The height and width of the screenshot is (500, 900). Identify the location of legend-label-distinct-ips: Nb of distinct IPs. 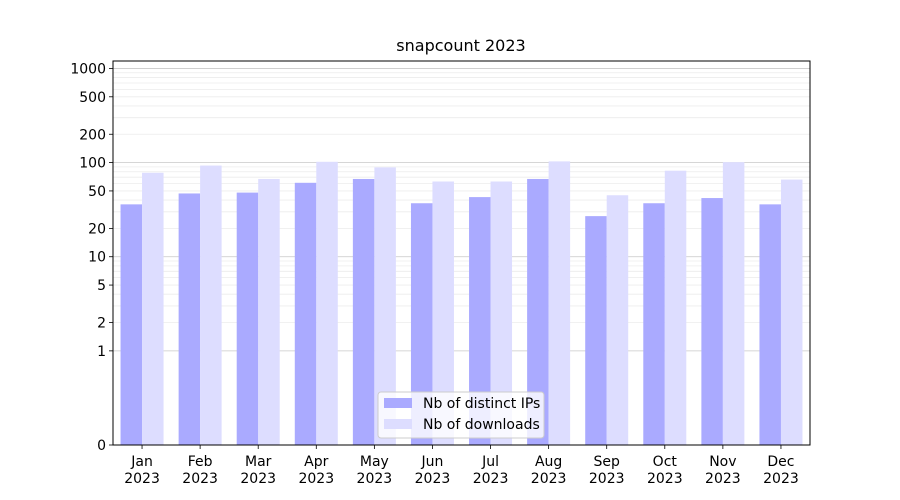
(481, 404).